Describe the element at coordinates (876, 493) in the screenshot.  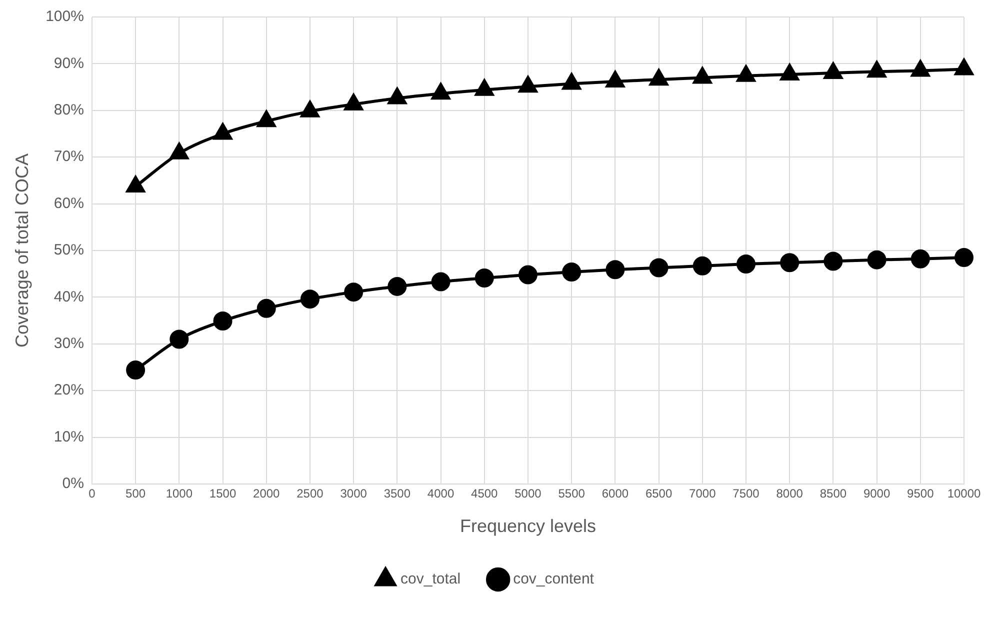
I see `x-tick-label: 9000` at that location.